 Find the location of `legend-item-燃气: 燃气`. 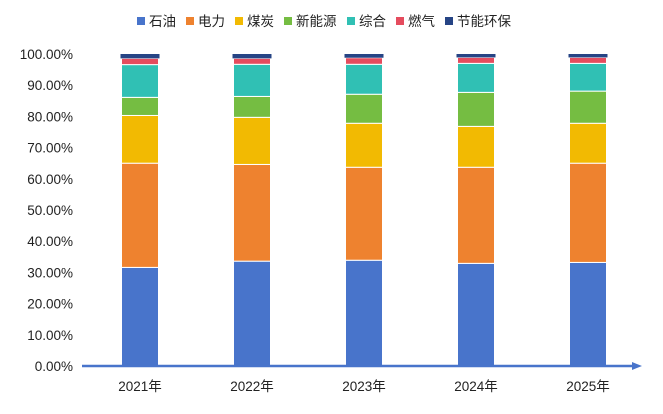

legend-item-燃气: 燃气 is located at coordinates (415, 21).